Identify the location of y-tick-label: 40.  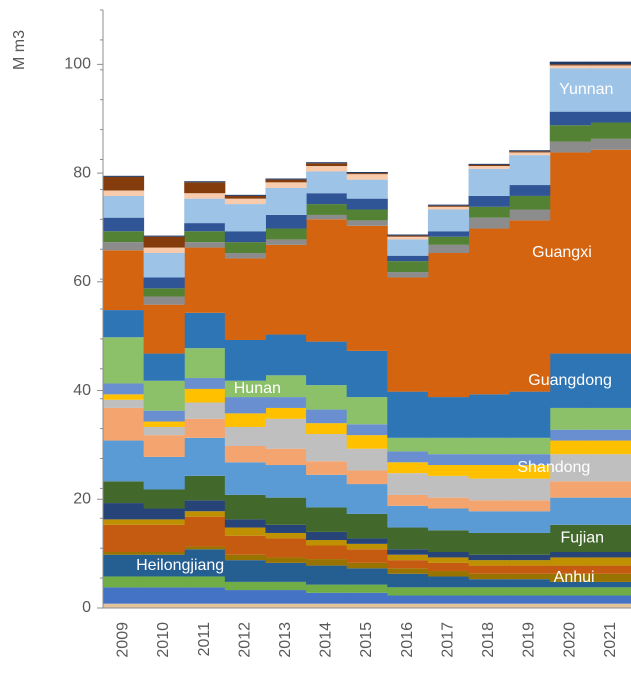
(82, 390).